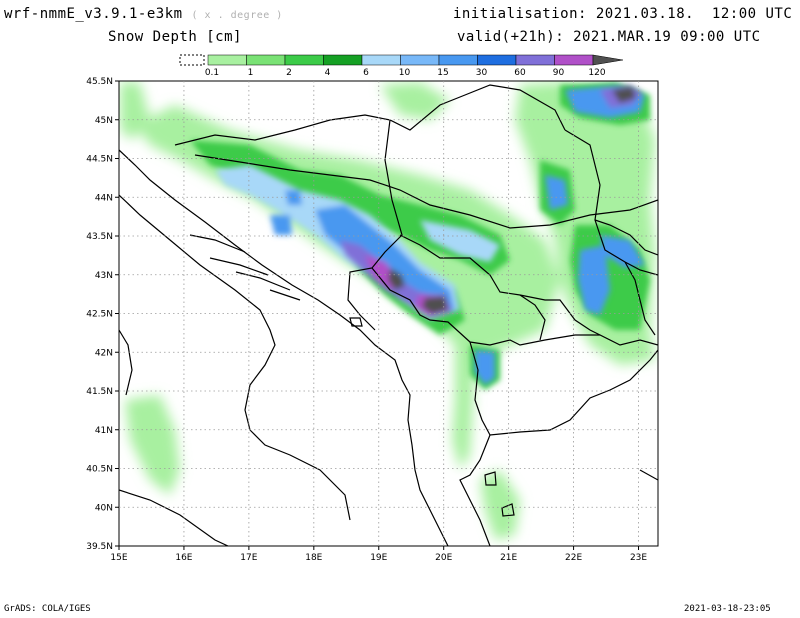  Describe the element at coordinates (520, 73) in the screenshot. I see `colorbar-label: 60` at that location.